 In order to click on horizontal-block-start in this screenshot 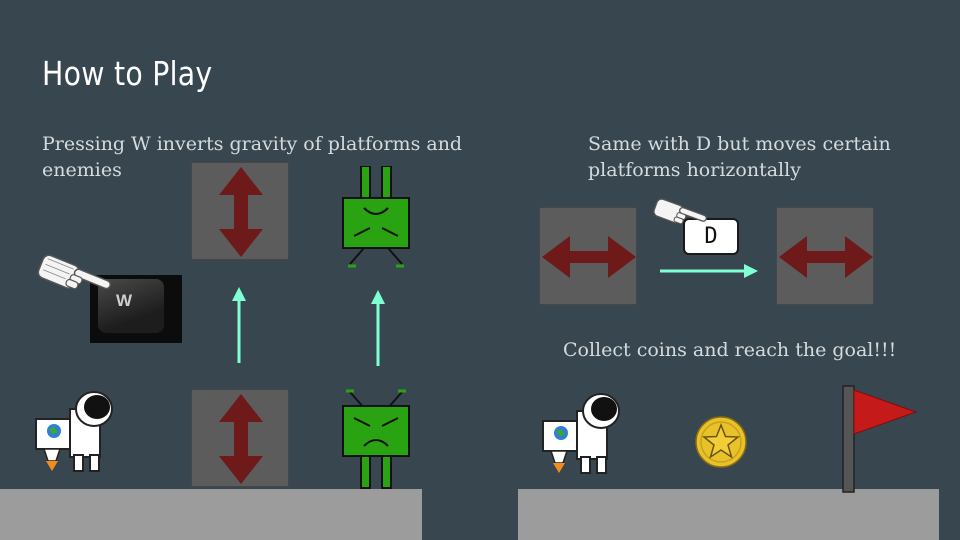, I will do `click(588, 256)`.